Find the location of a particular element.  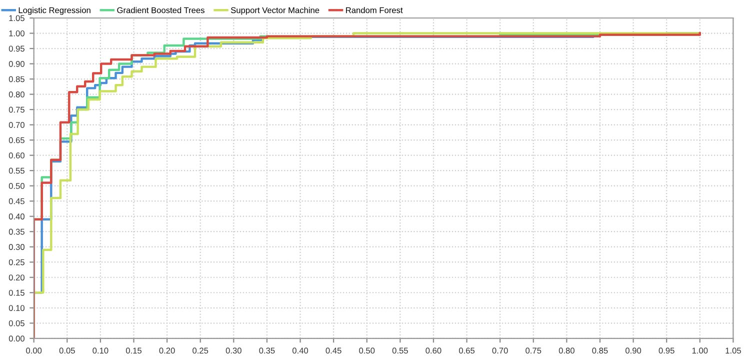

x-tick-label: 1.00 is located at coordinates (700, 351).